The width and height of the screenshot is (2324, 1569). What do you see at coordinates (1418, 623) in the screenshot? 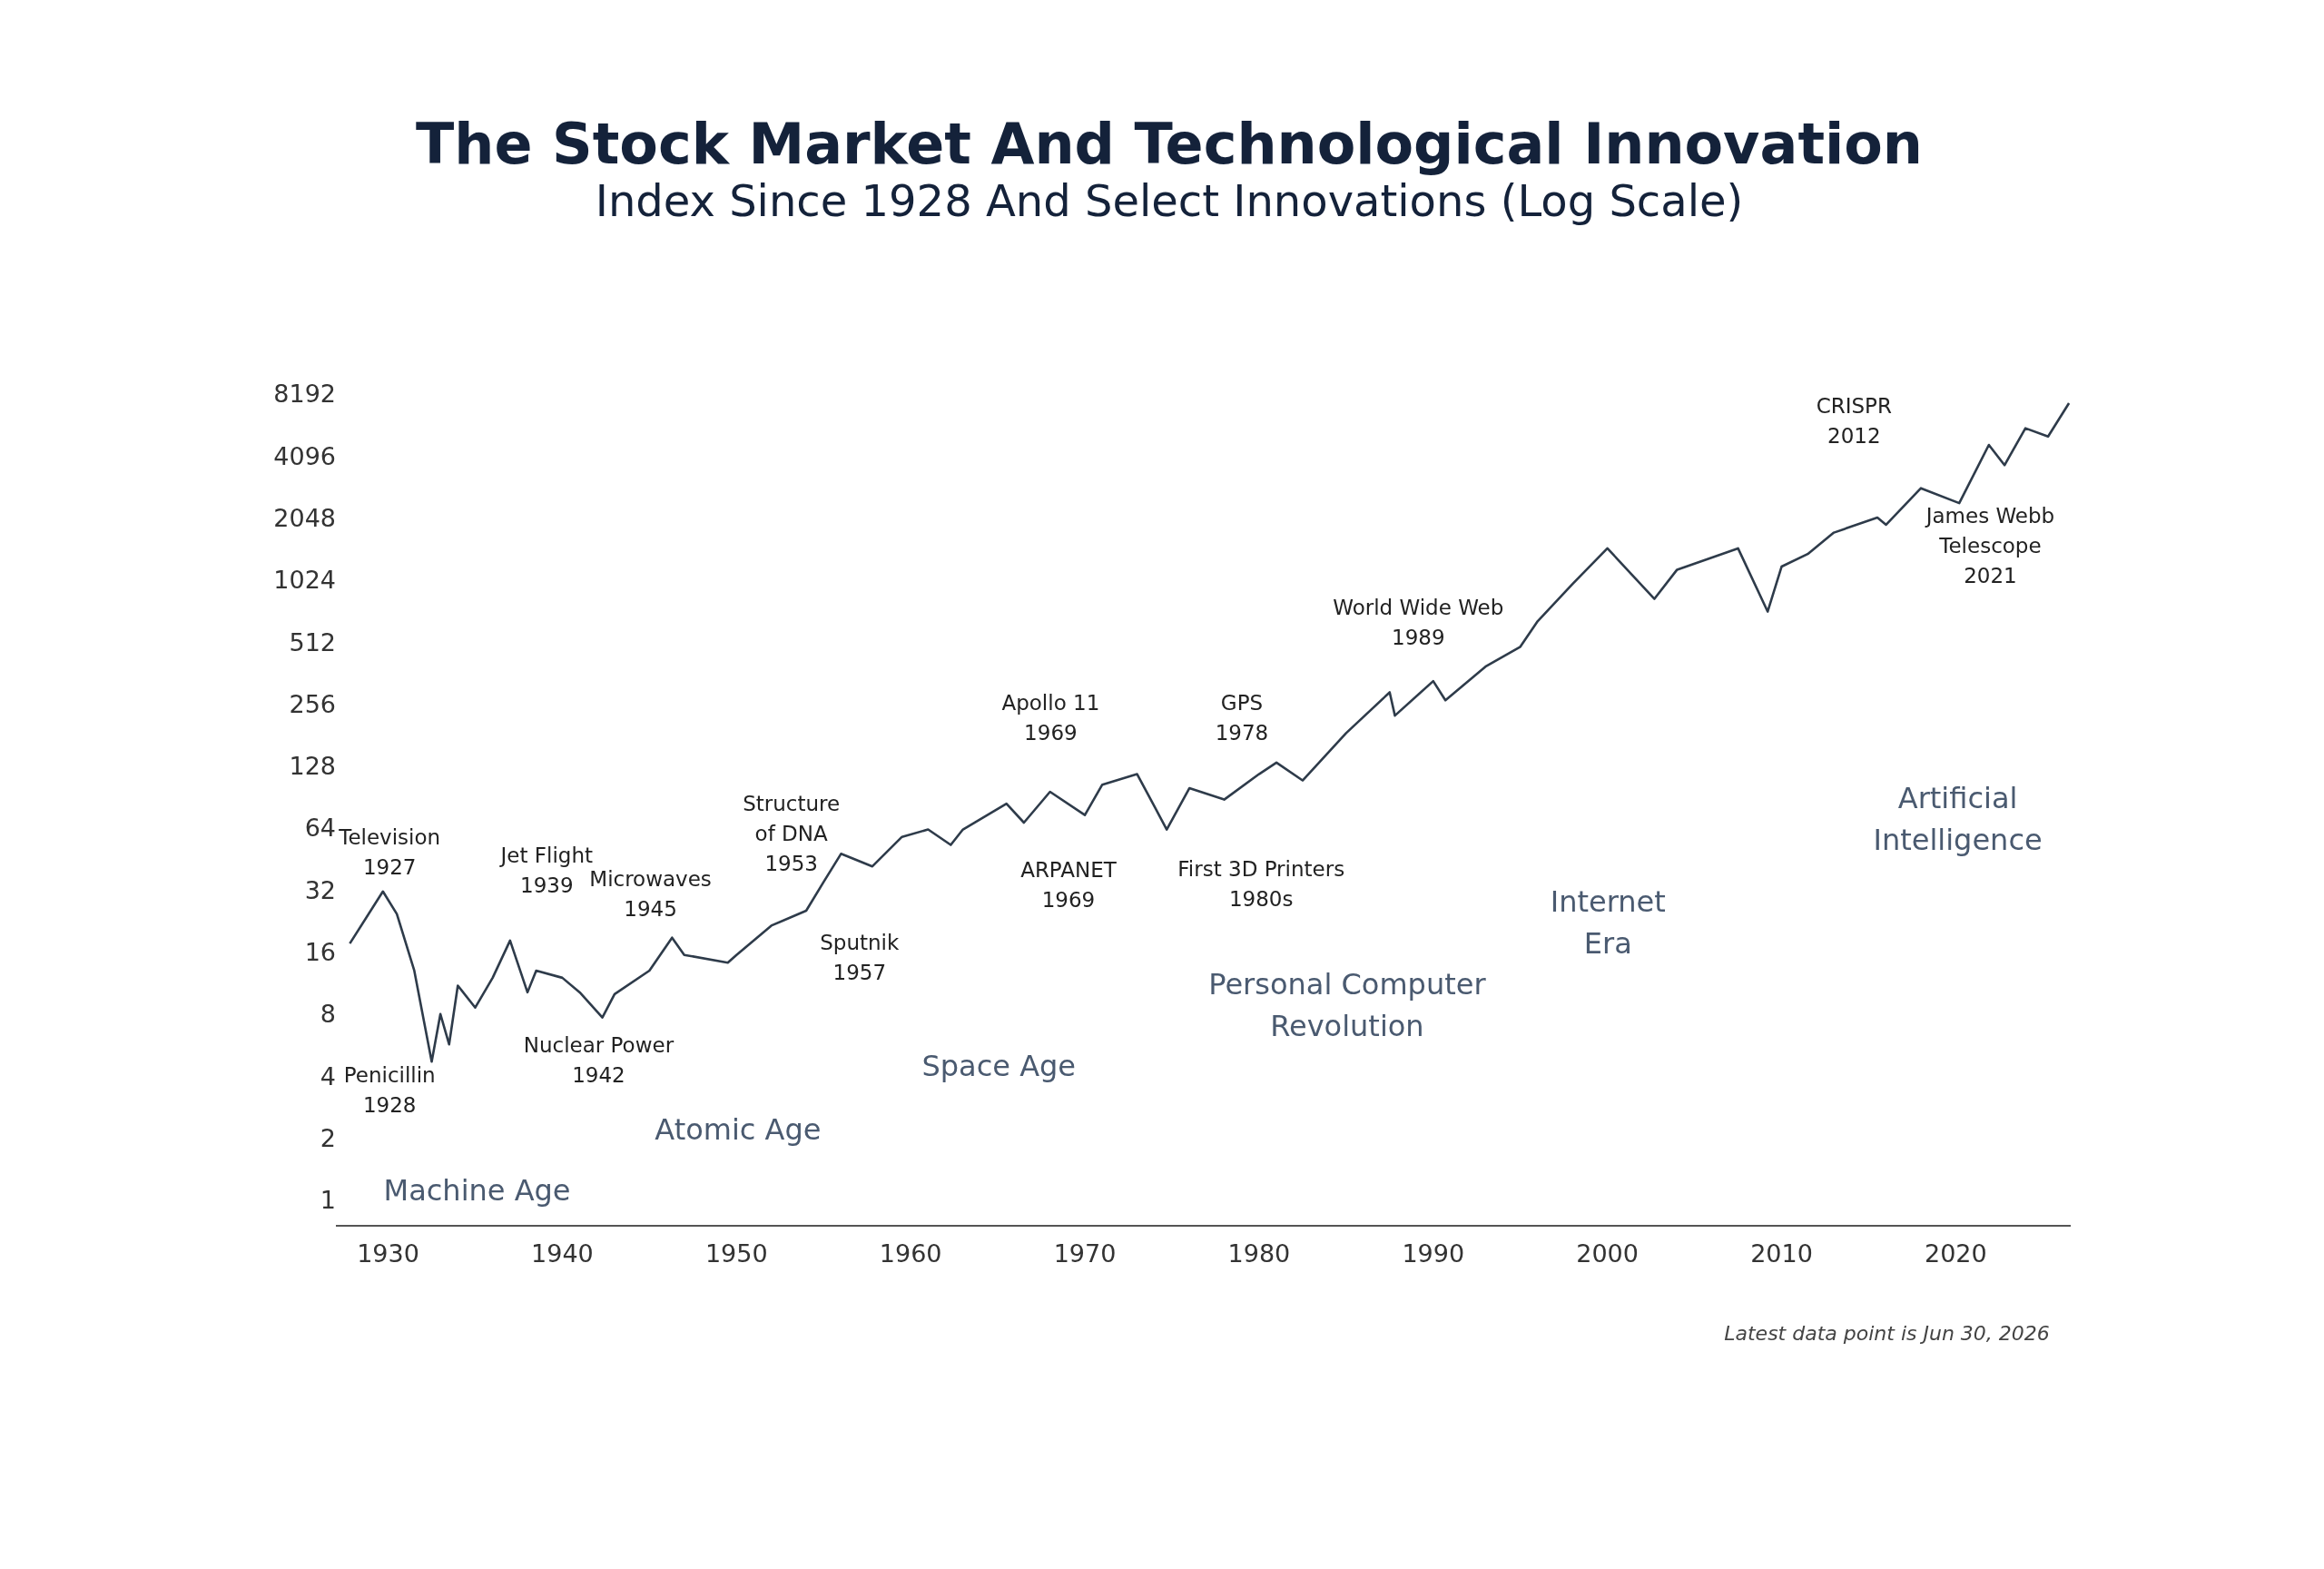
I see `annotation: World Wide Web 1989` at bounding box center [1418, 623].